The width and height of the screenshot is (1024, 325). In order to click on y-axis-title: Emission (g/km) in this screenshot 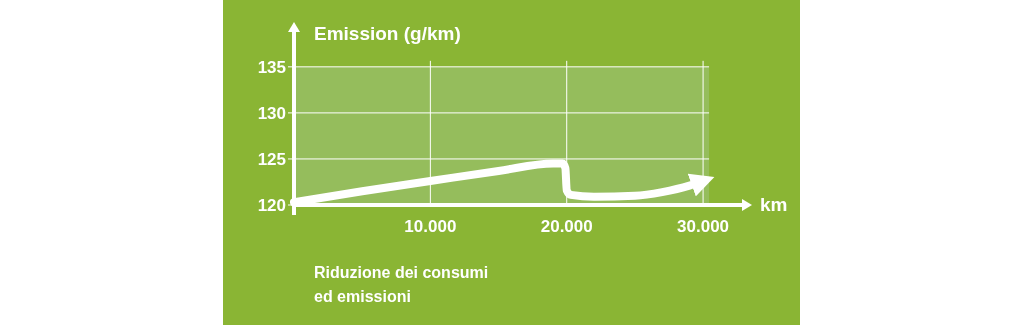, I will do `click(387, 33)`.